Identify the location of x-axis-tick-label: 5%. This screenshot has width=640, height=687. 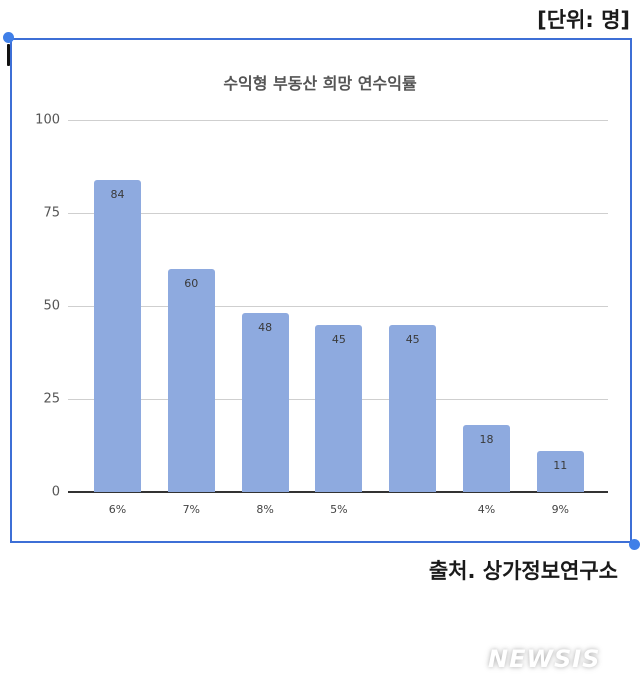
(339, 509).